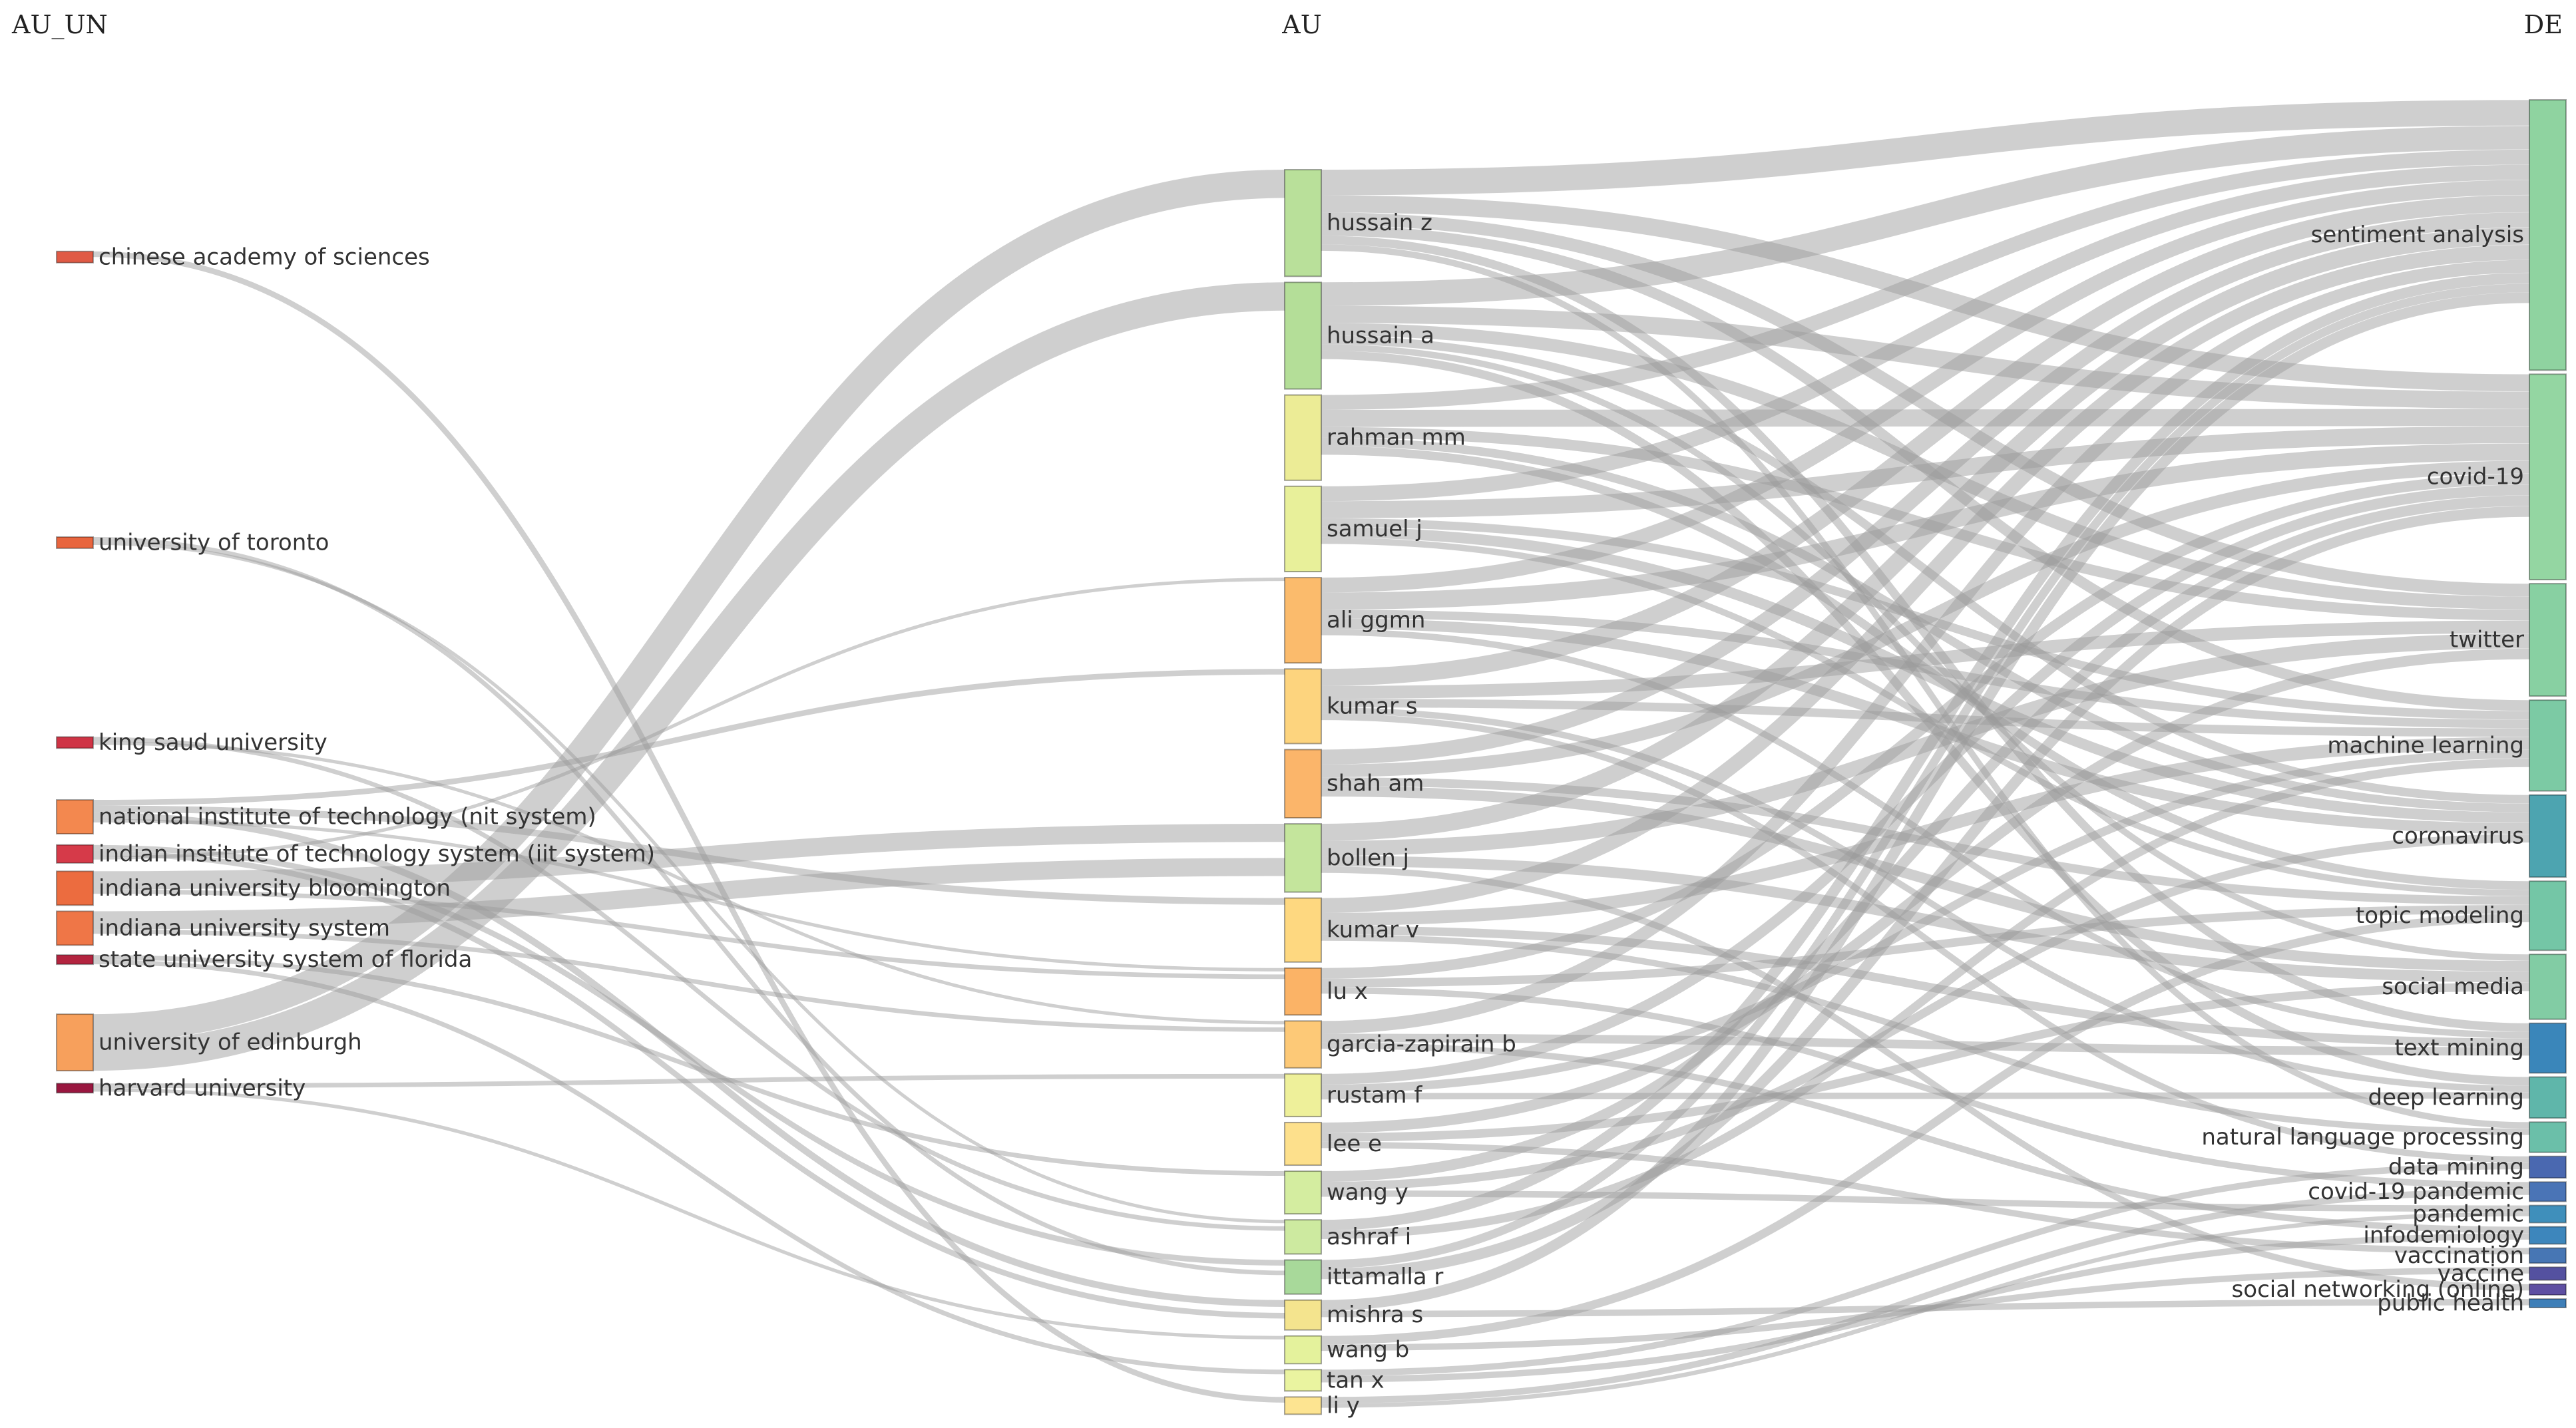 Image resolution: width=2576 pixels, height=1428 pixels. What do you see at coordinates (1303, 991) in the screenshot?
I see `node-bar-lu-x` at bounding box center [1303, 991].